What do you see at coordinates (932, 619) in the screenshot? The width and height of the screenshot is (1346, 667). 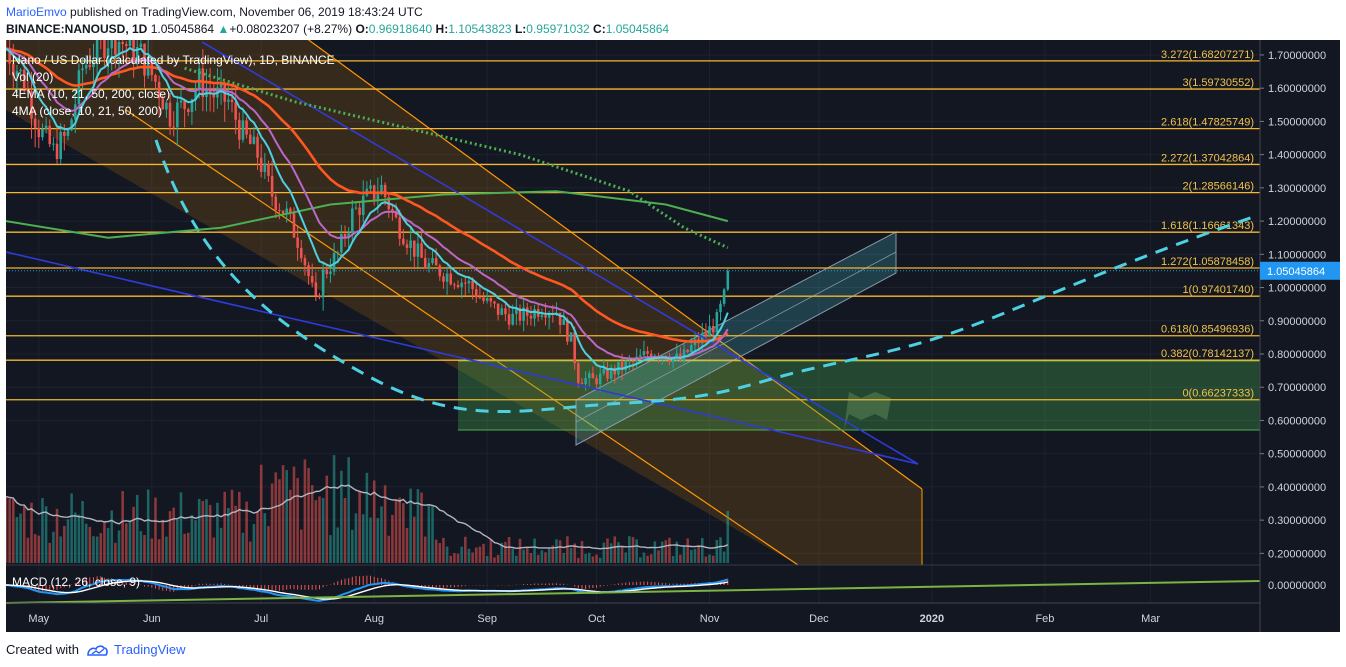 I see `time-tick-label: 2020` at bounding box center [932, 619].